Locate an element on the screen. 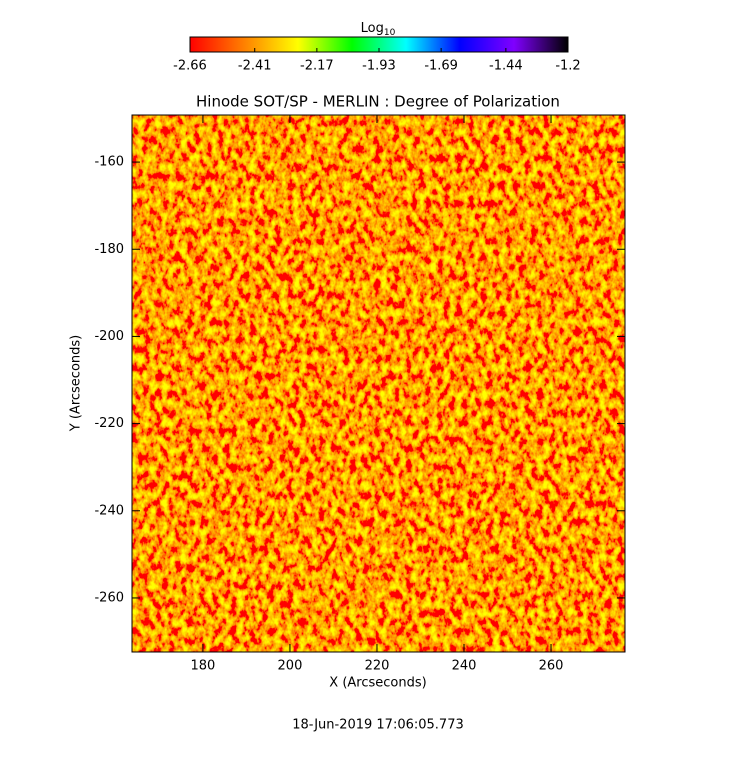 The width and height of the screenshot is (756, 768). colorbar-tick-label: -1.93 is located at coordinates (379, 66).